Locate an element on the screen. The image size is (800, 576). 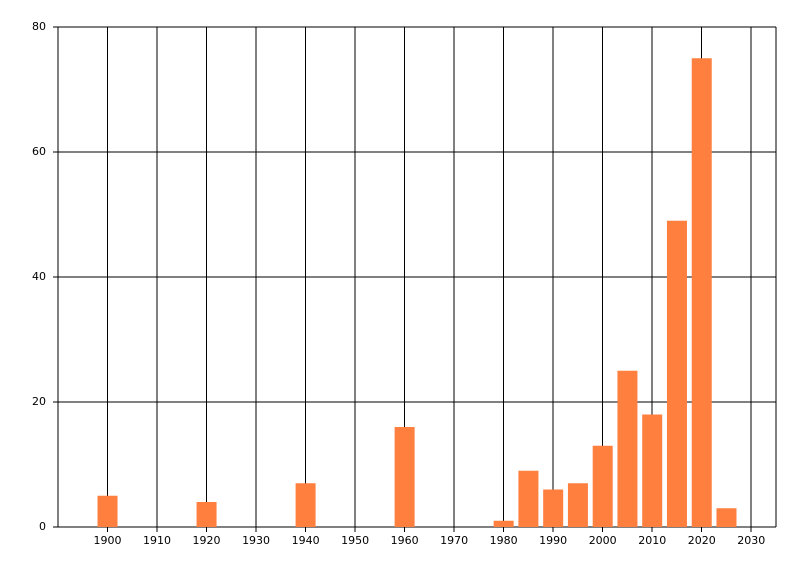
y-tick-label: 80 is located at coordinates (39, 26).